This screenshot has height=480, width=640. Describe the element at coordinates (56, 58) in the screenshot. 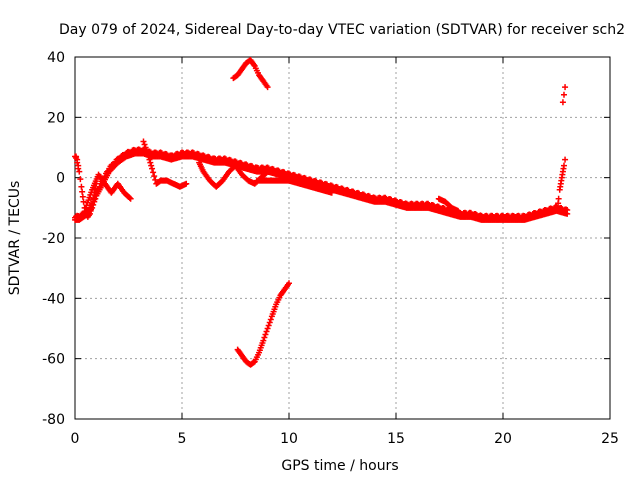

I see `y-tick-label: 40` at that location.